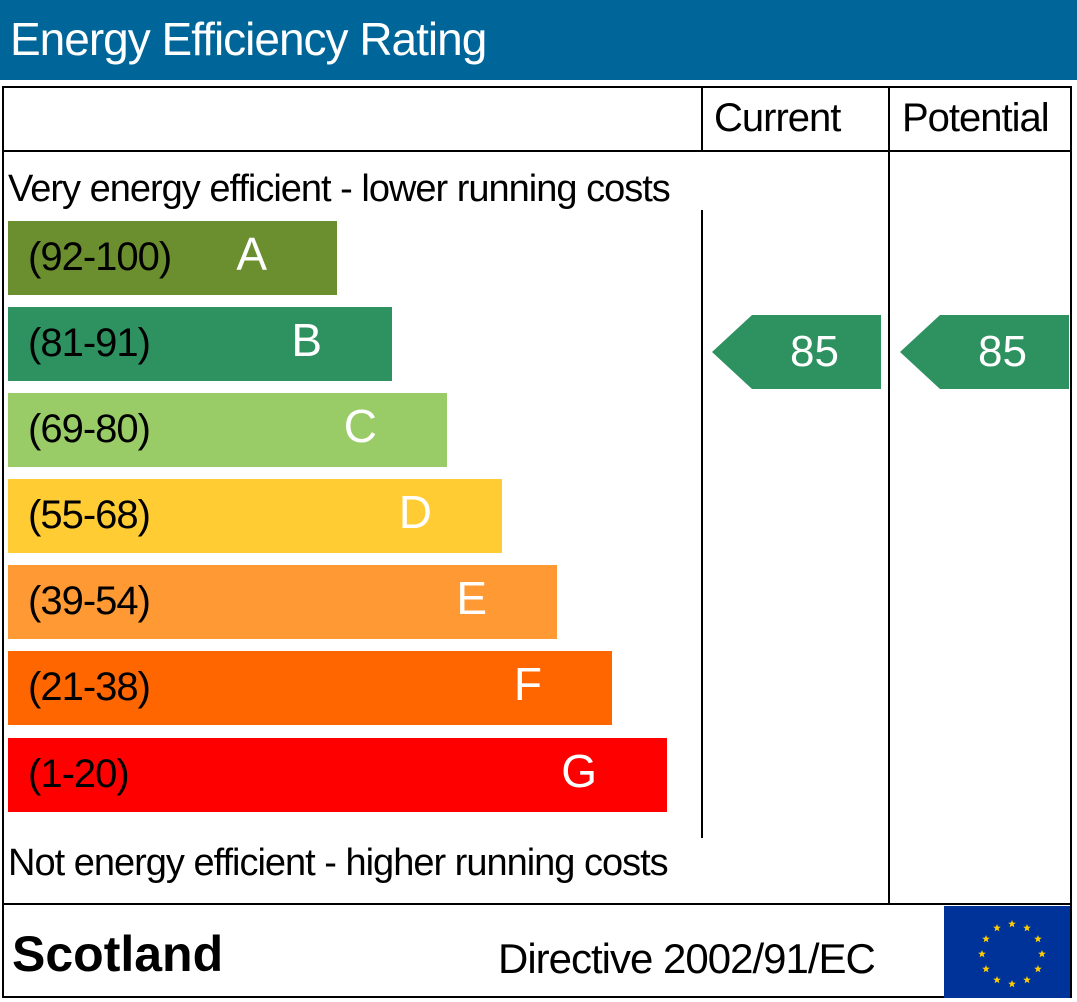 The height and width of the screenshot is (1002, 1077). What do you see at coordinates (687, 958) in the screenshot?
I see `footer-directive: Directive 2002/91/EC` at bounding box center [687, 958].